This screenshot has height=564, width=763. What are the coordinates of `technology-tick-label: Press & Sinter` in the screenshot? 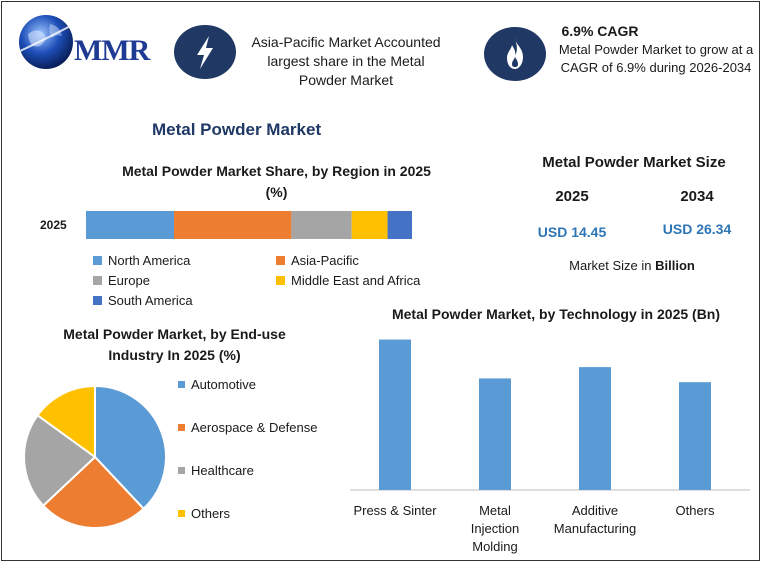 It's located at (395, 510).